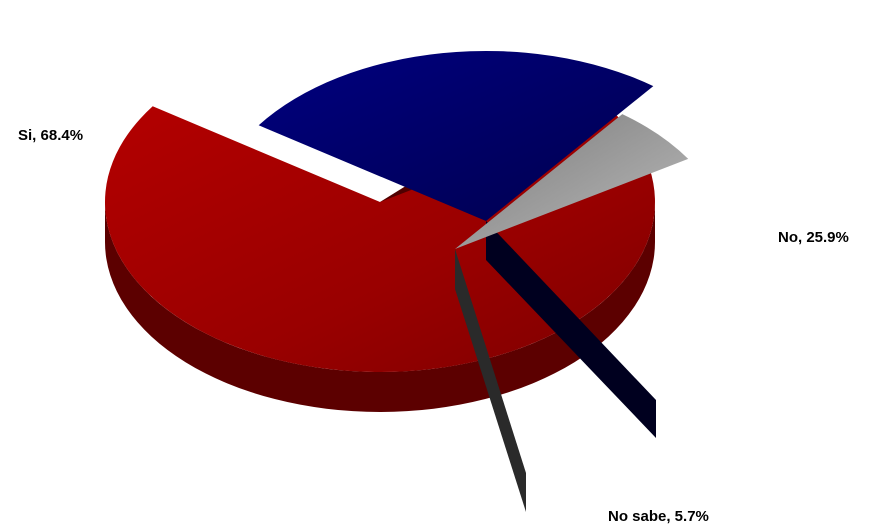 This screenshot has width=885, height=528. What do you see at coordinates (658, 516) in the screenshot?
I see `pie-label-no-sabe: No sabe, 5.7%` at bounding box center [658, 516].